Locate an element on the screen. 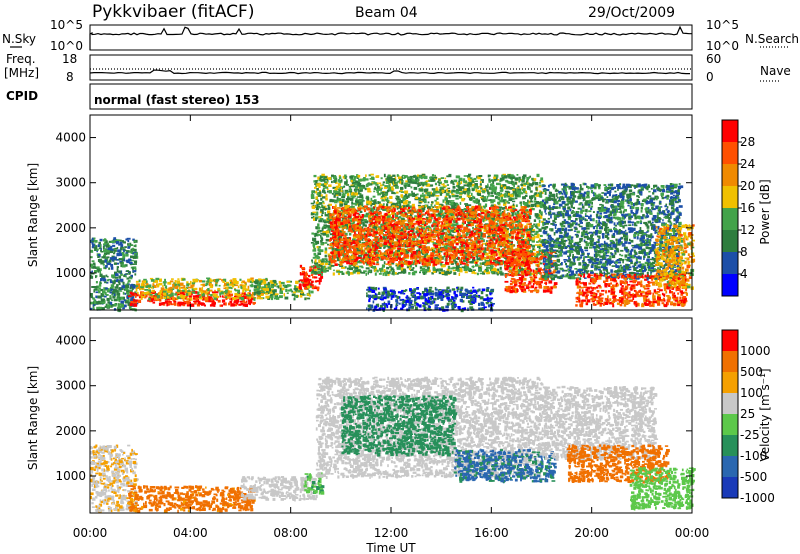  nave-right-tick-bottom: 0 is located at coordinates (710, 77).